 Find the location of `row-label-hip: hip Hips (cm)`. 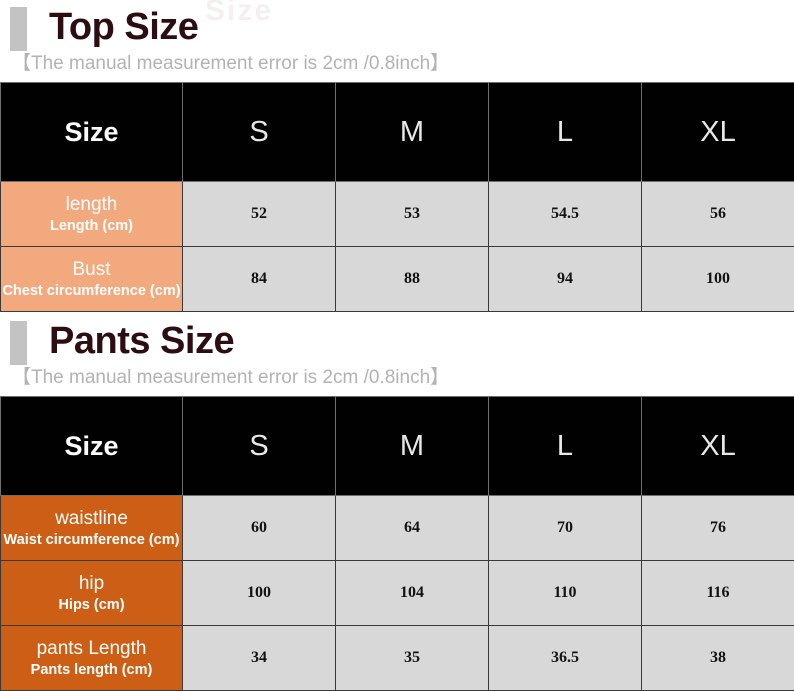

row-label-hip: hip Hips (cm) is located at coordinates (91, 593).